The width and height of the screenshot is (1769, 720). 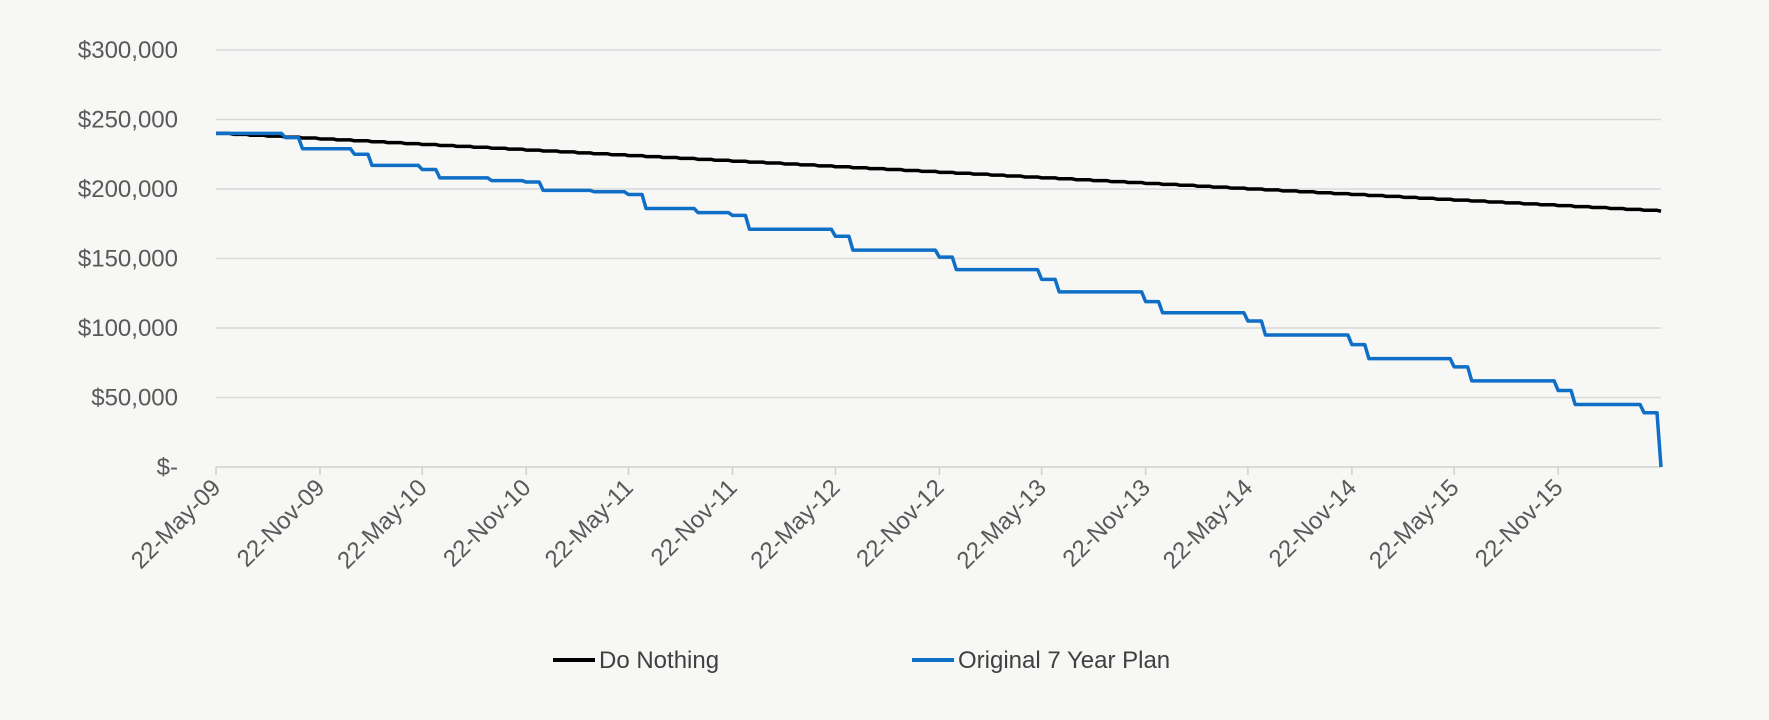 What do you see at coordinates (134, 398) in the screenshot?
I see `y-tick-label: $50,000` at bounding box center [134, 398].